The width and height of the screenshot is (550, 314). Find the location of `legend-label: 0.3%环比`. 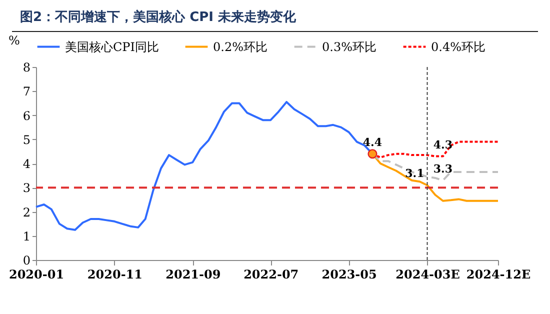

legend-label: 0.3%环比 is located at coordinates (349, 47).